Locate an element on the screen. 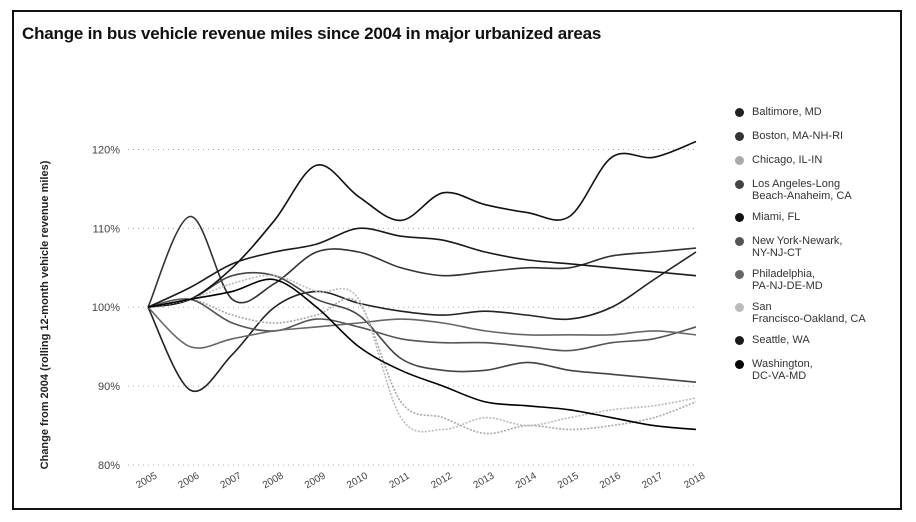 The image size is (916, 522). legend-item: Los Angeles-Long Beach-Anaheim, CA is located at coordinates (817, 190).